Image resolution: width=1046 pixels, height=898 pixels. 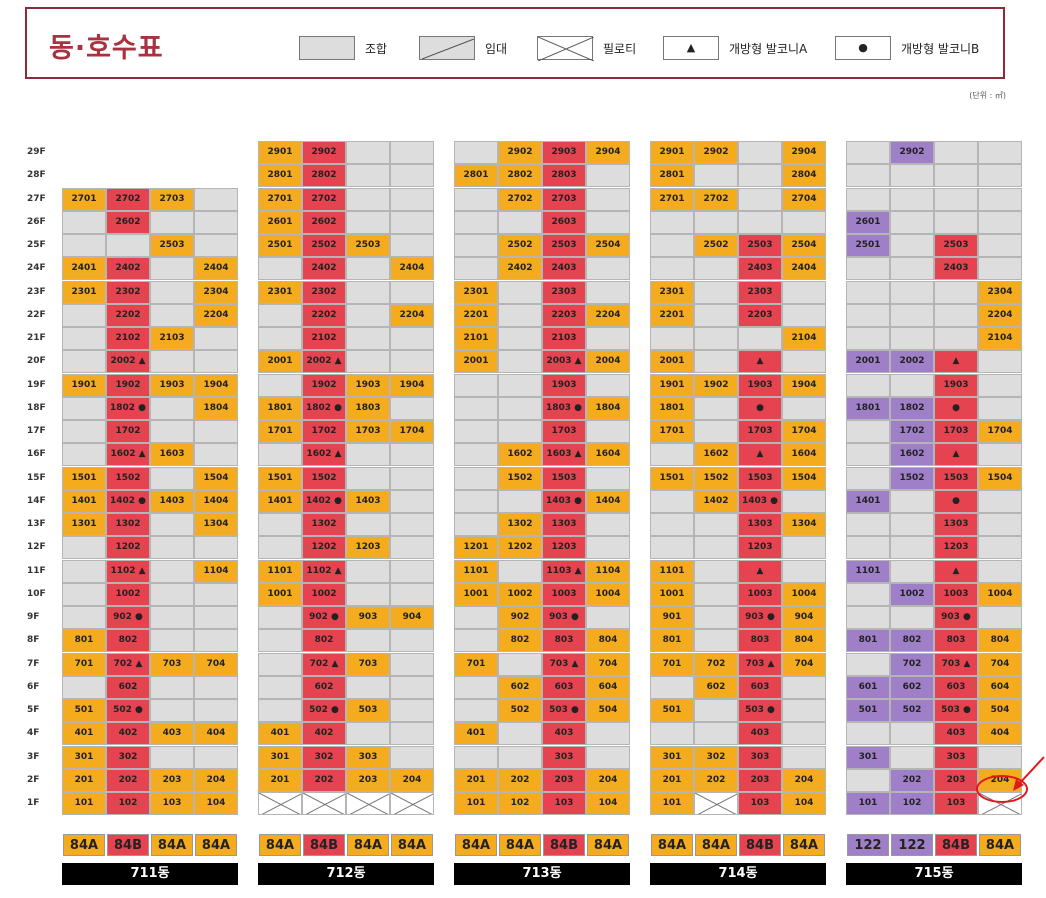 What do you see at coordinates (760, 362) in the screenshot?
I see `unit-cell: ▲` at bounding box center [760, 362].